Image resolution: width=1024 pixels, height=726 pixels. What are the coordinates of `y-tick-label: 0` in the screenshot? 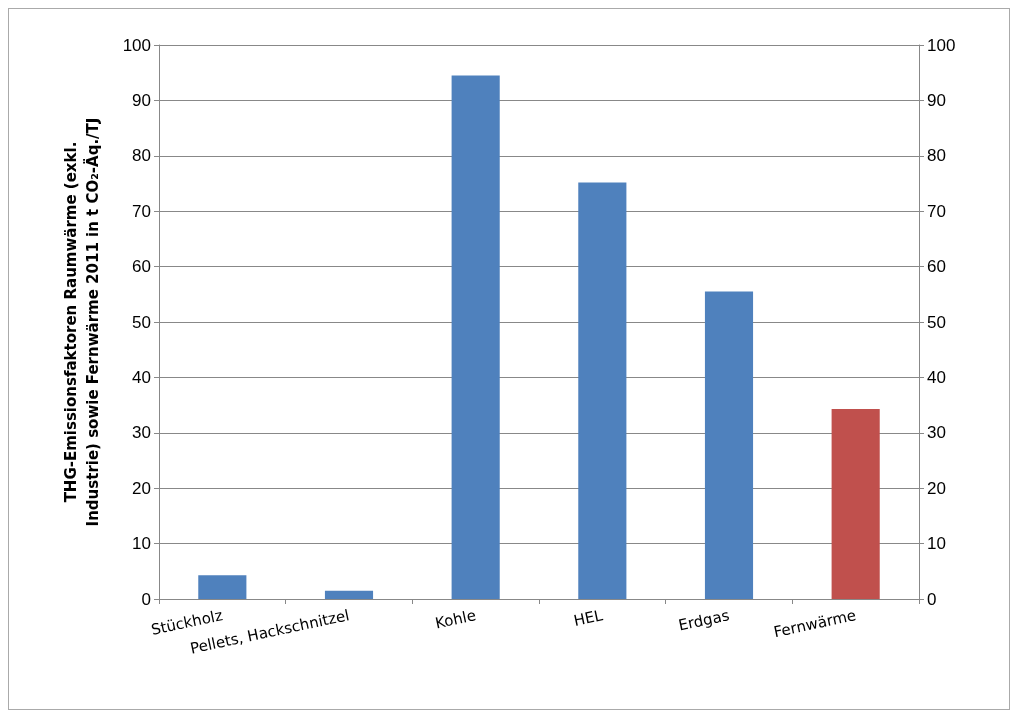 It's located at (146, 599).